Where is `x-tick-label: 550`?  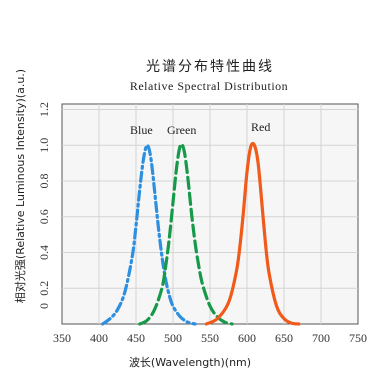 x-tick-label: 550 is located at coordinates (210, 338).